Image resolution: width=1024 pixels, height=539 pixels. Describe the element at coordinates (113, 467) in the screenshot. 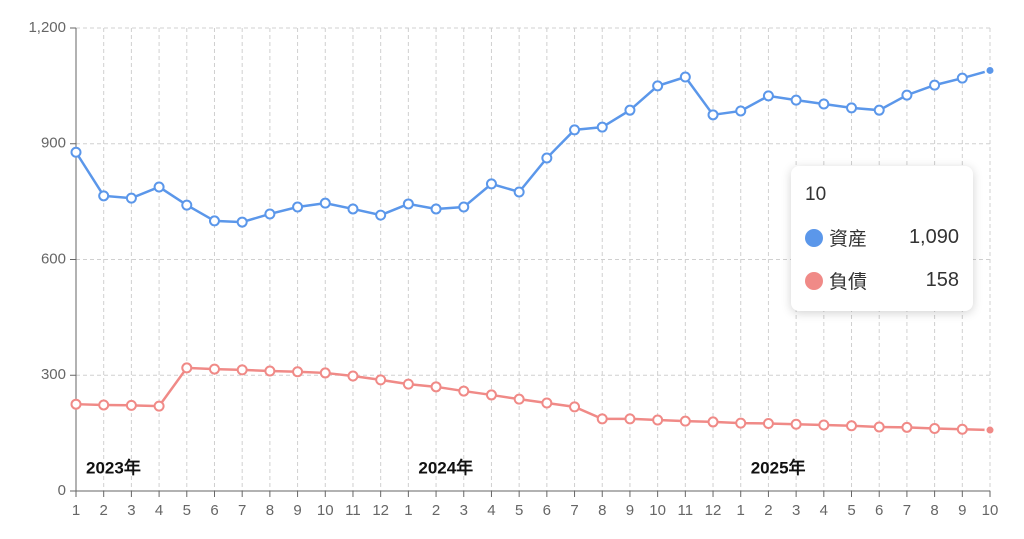

I see `year-label: 2023年` at that location.